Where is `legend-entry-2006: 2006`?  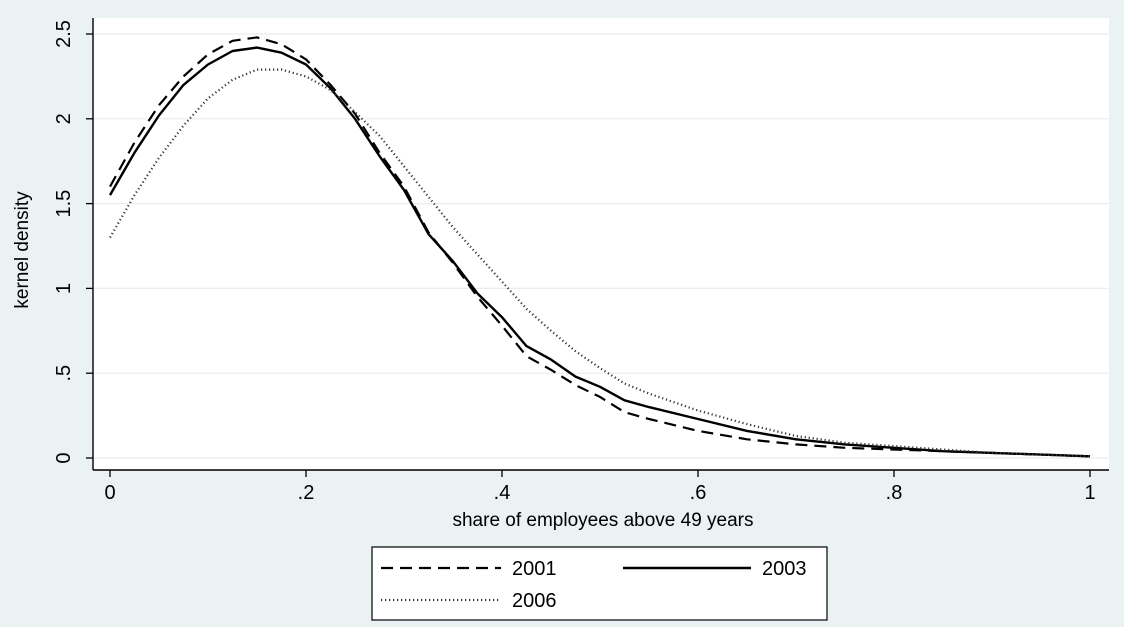 legend-entry-2006: 2006 is located at coordinates (469, 601).